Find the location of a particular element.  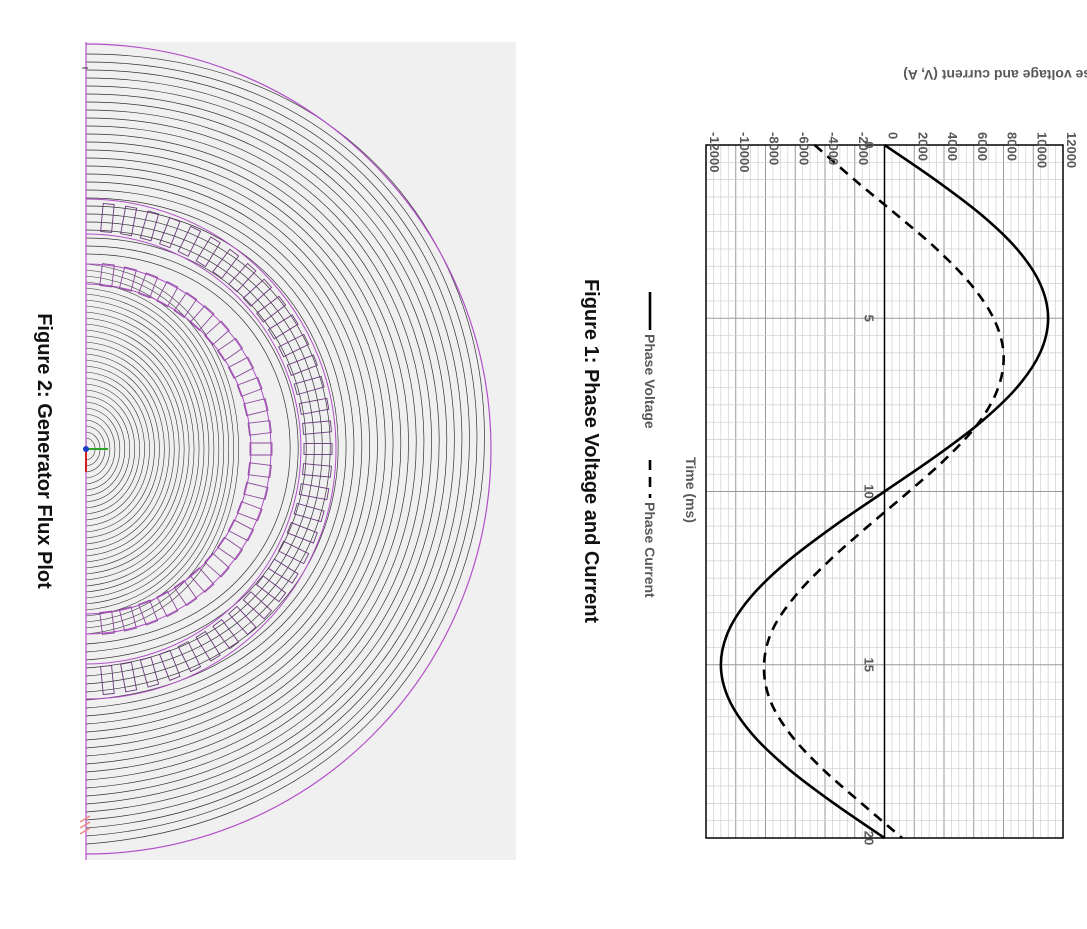

hatch-marker-icon is located at coordinates (85, 825).